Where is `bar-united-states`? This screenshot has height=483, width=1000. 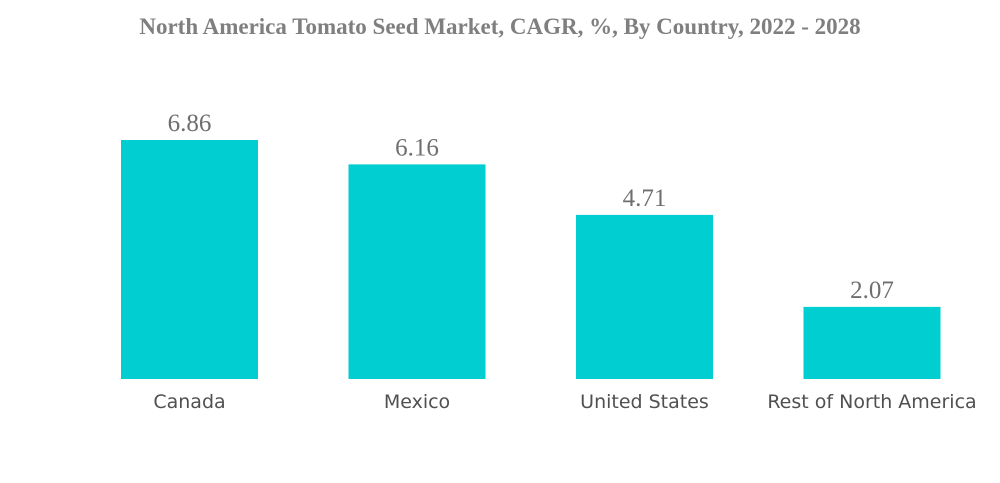
bar-united-states is located at coordinates (644, 296).